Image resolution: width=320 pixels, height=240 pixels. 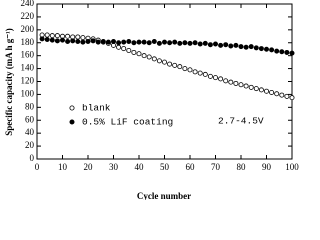 What do you see at coordinates (28, 16) in the screenshot?
I see `y-tick-label: 220` at bounding box center [28, 16].